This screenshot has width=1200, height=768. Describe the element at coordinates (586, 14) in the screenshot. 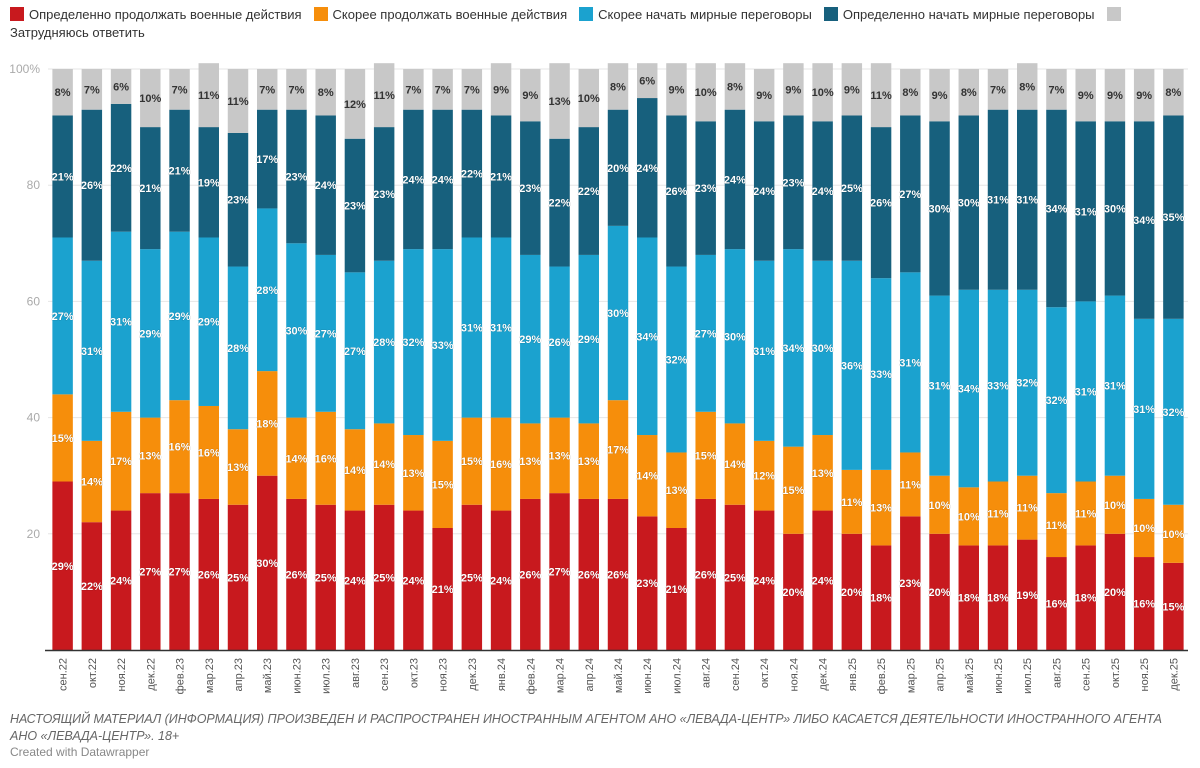

I see `legend-swatch` at that location.